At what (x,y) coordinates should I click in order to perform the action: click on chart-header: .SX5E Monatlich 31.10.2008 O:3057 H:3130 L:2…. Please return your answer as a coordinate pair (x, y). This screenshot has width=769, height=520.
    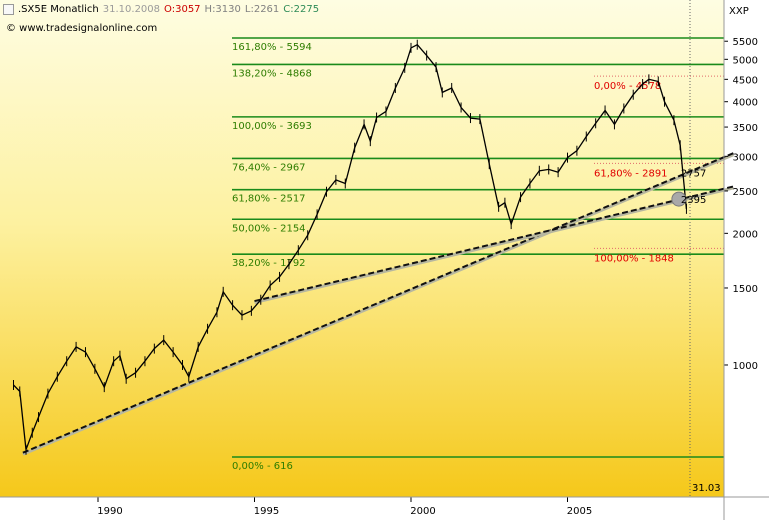
    Looking at the image, I should click on (168, 10).